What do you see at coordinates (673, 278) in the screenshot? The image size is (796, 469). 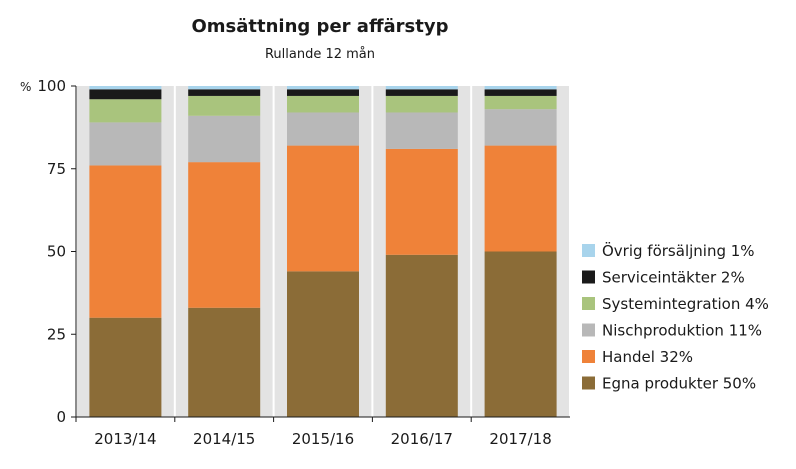 I see `legend-label: Serviceintäkter 2%` at bounding box center [673, 278].